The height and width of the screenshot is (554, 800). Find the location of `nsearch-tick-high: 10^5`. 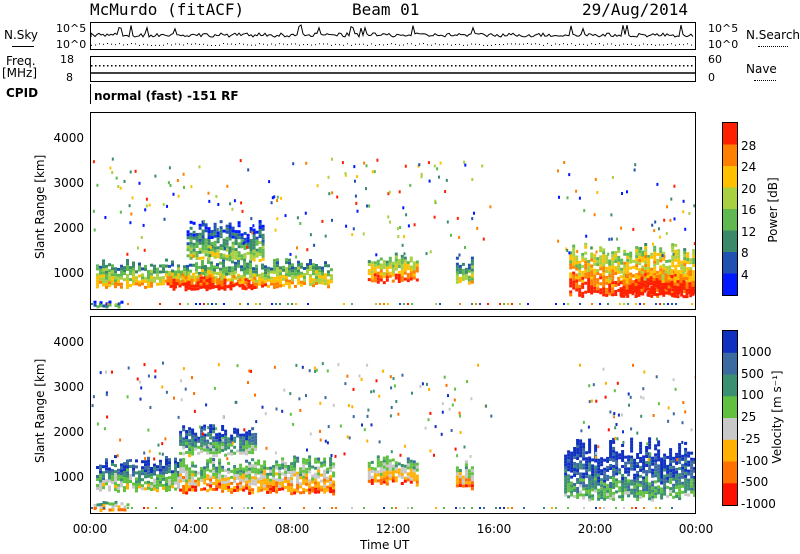

nsearch-tick-high: 10^5 is located at coordinates (723, 28).